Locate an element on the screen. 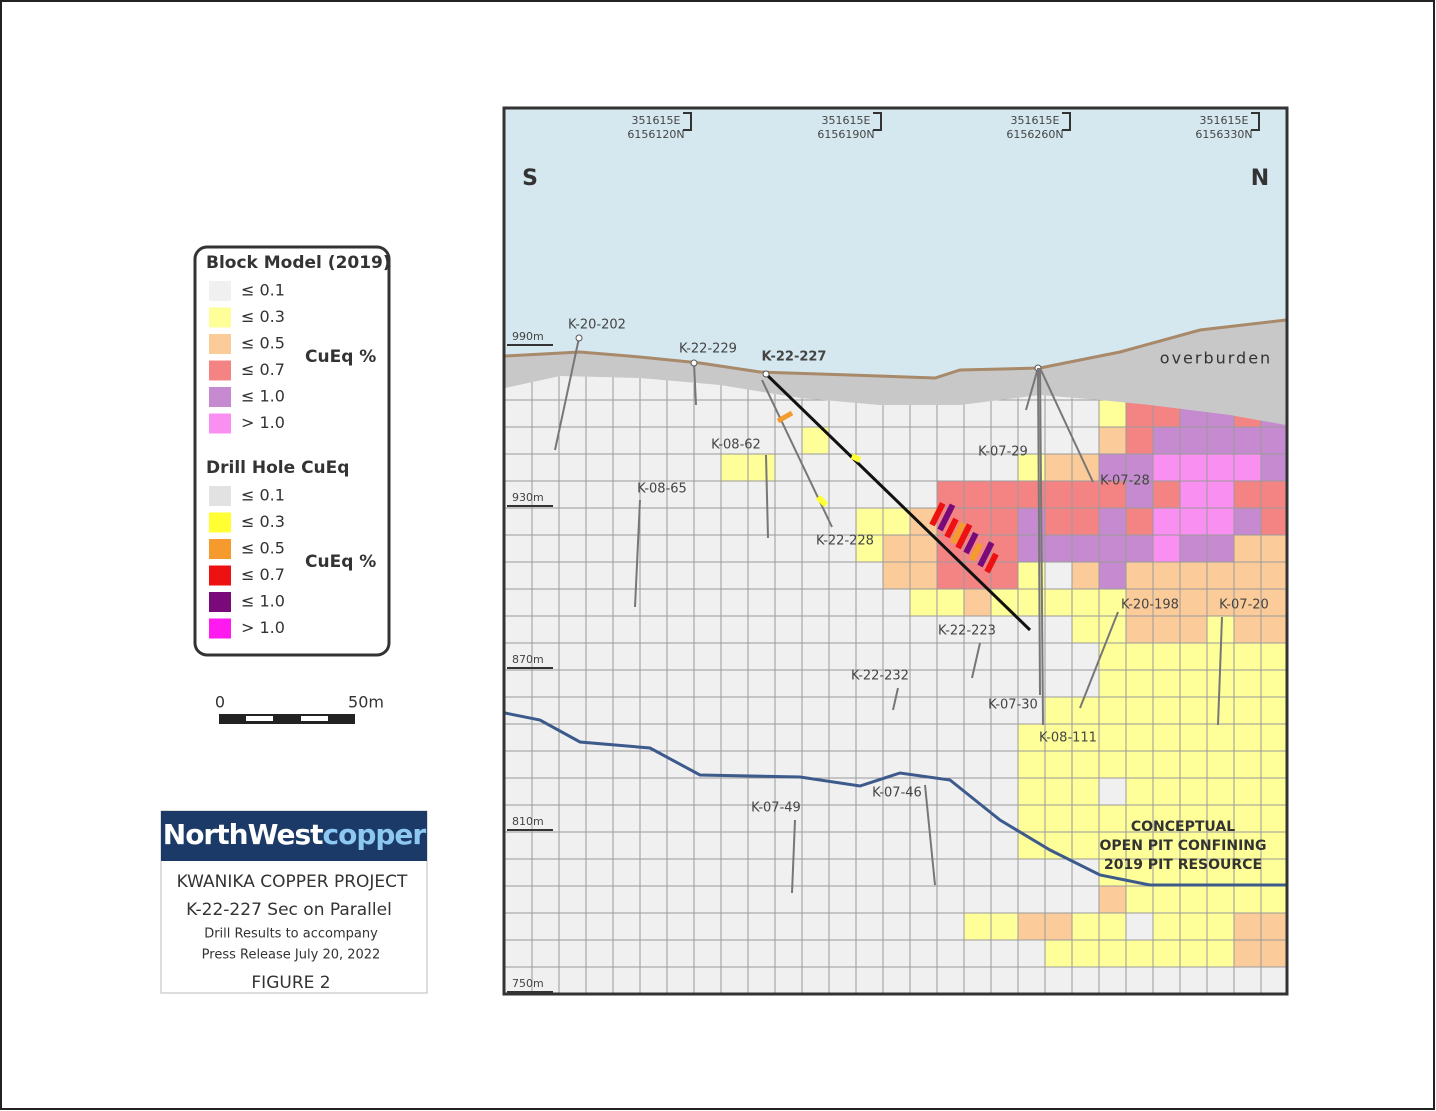  legend-title: Drill Hole CuEq is located at coordinates (277, 468).